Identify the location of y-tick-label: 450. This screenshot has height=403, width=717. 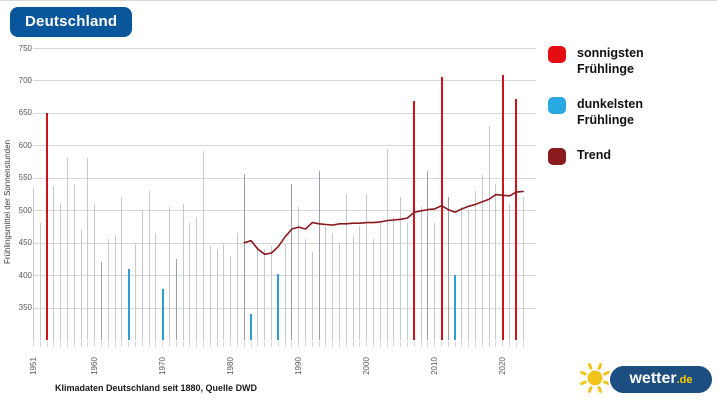
(25, 243).